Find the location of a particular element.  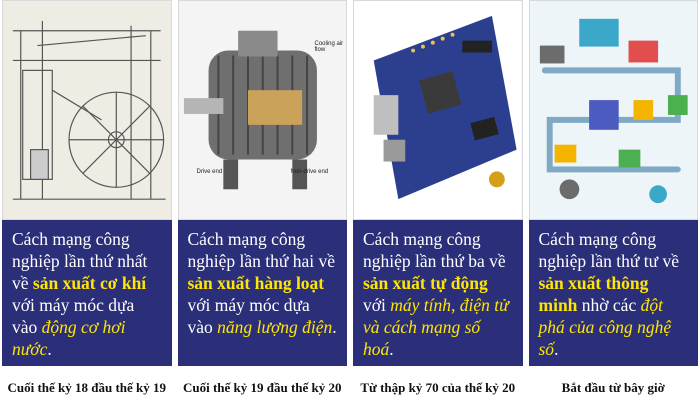

caption-italic-highlight: động cơ hơi nước is located at coordinates (69, 338).